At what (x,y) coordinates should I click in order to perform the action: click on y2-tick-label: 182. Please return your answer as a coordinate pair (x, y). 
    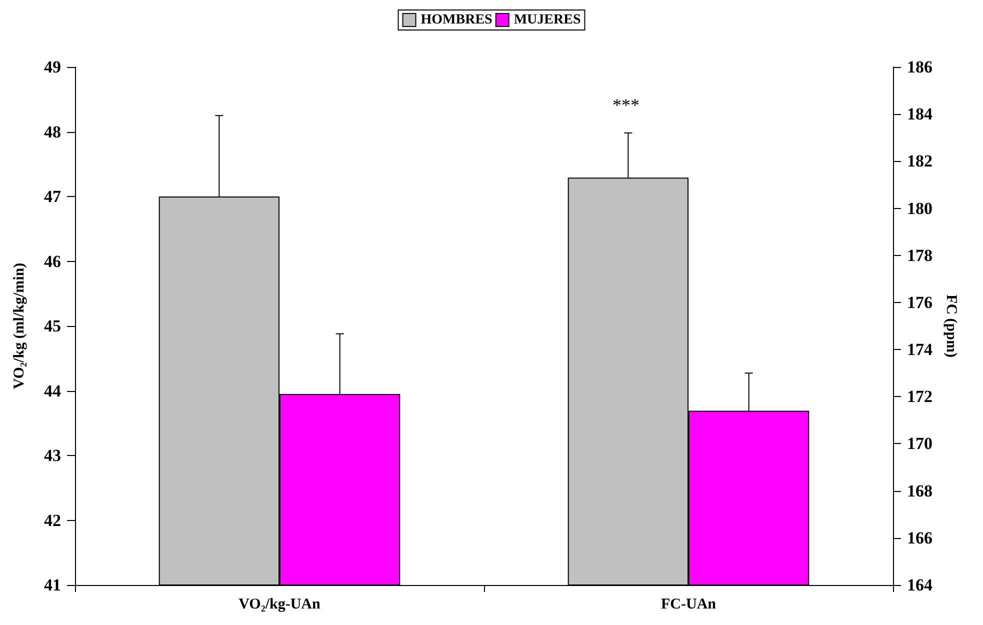
    Looking at the image, I should click on (919, 161).